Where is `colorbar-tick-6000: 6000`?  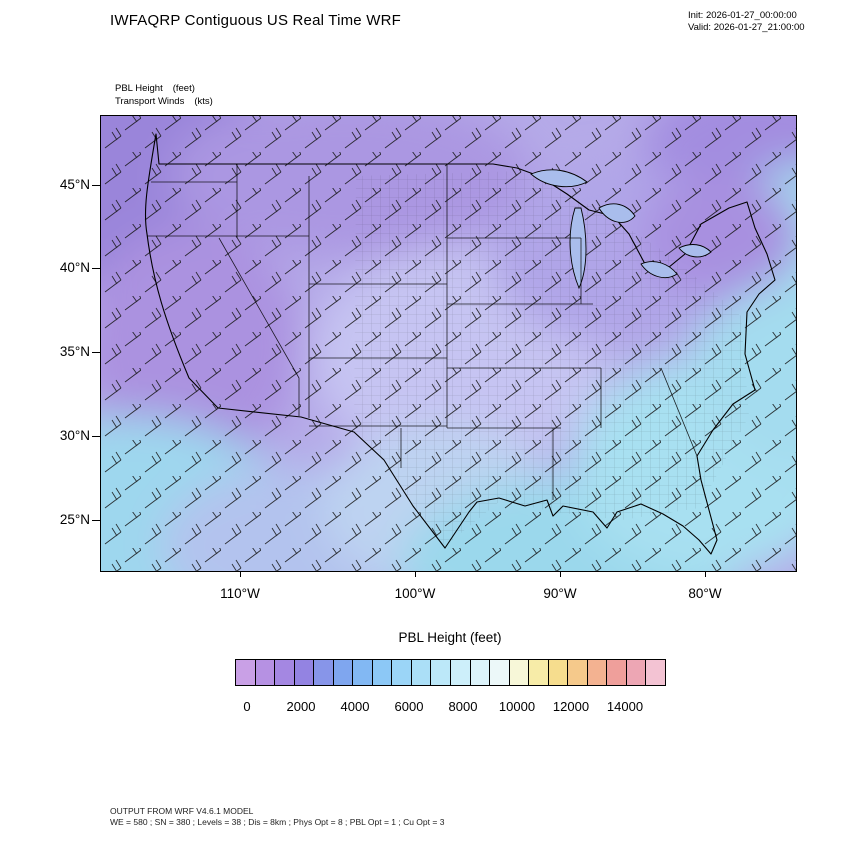 colorbar-tick-6000: 6000 is located at coordinates (409, 706).